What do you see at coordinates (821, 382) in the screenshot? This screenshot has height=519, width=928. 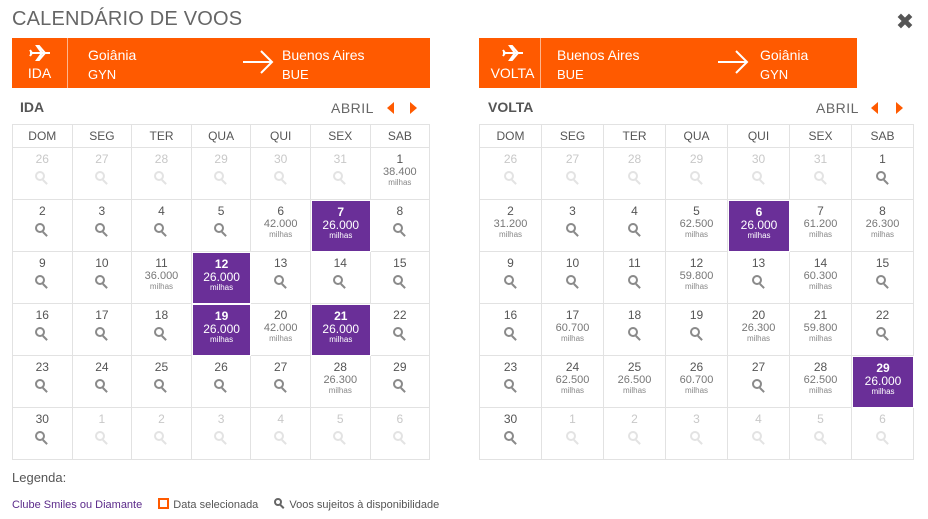 I see `calendar-day: 28 62.500 milhas` at bounding box center [821, 382].